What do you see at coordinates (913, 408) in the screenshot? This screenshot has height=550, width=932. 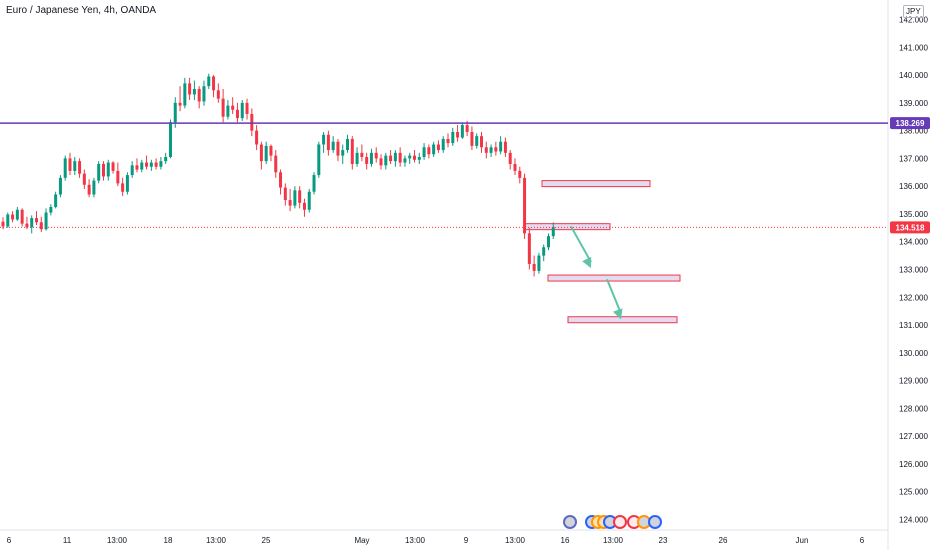 I see `y-tick-label: 128.000` at bounding box center [913, 408].